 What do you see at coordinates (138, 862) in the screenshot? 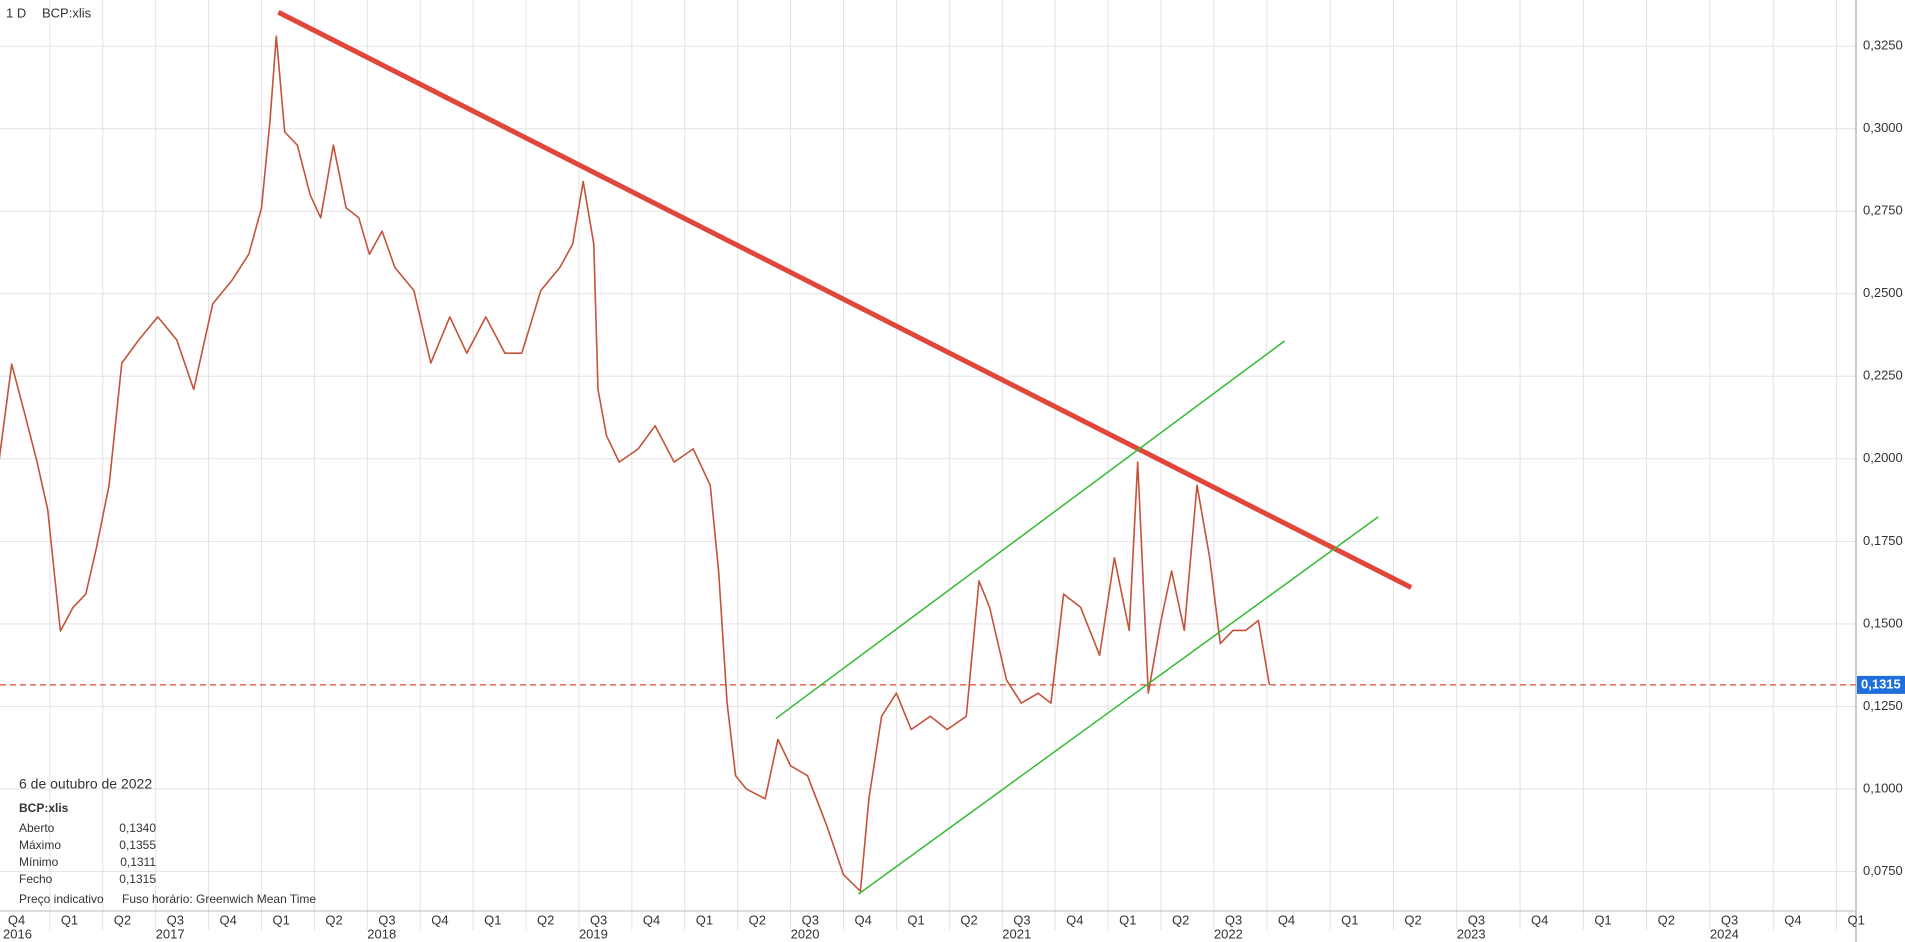
I see `info-value: 0,1311` at bounding box center [138, 862].